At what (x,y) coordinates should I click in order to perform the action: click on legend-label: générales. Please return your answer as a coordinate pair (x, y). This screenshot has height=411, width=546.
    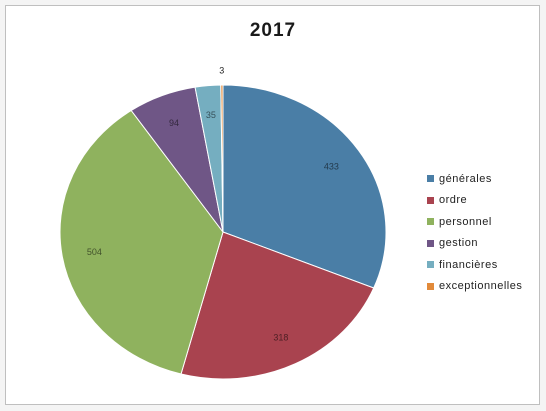
    Looking at the image, I should click on (465, 178).